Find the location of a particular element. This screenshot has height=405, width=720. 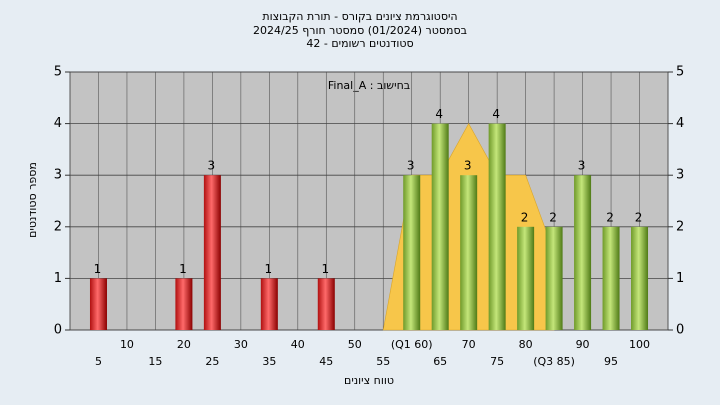

annotation: Final_A : בחישוב is located at coordinates (369, 85).